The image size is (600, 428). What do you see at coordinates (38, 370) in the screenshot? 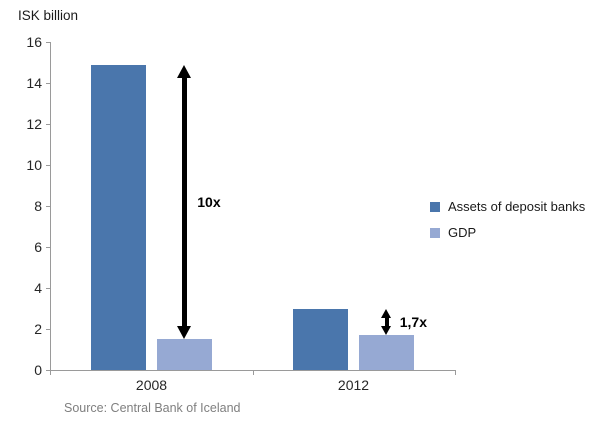
I see `y-tick-label: 0` at bounding box center [38, 370].